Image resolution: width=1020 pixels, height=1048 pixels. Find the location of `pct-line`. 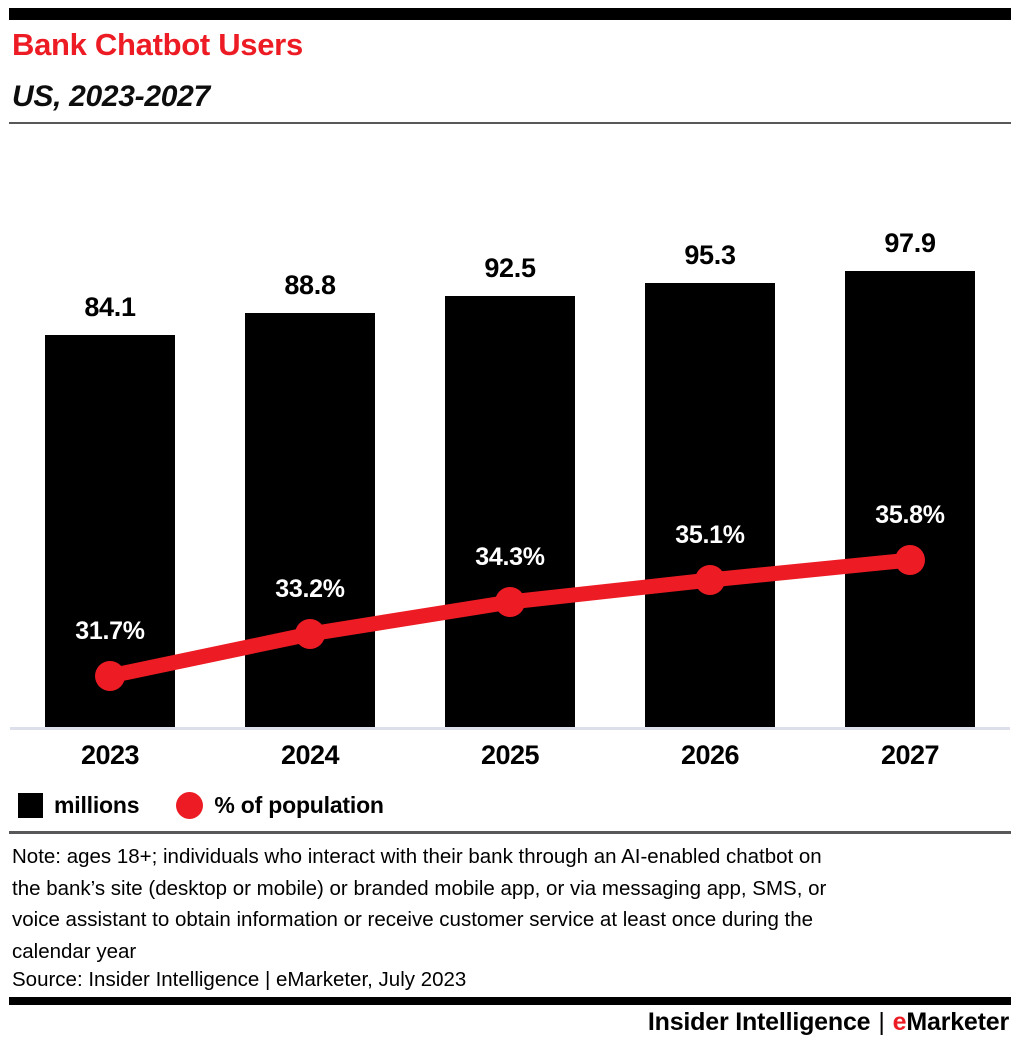

pct-line is located at coordinates (510, 618).